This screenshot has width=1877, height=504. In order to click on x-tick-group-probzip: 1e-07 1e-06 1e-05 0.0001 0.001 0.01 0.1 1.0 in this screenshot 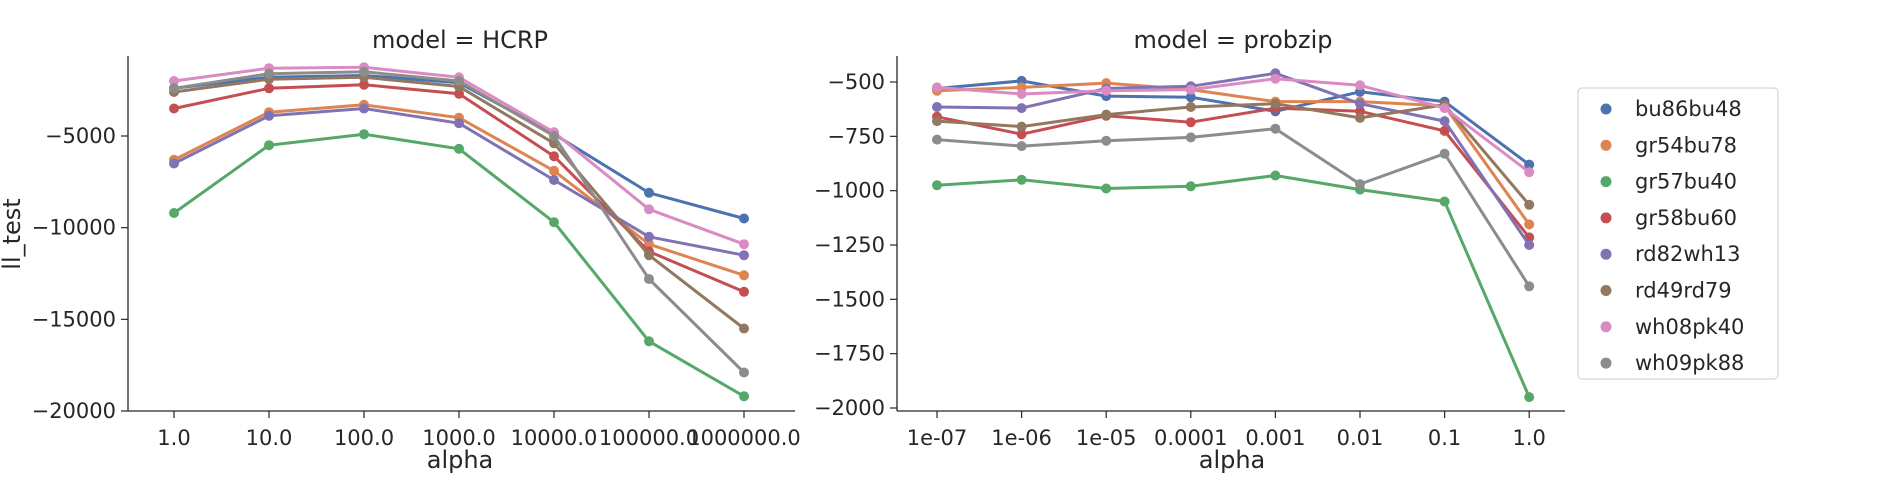, I will do `click(1226, 430)`.